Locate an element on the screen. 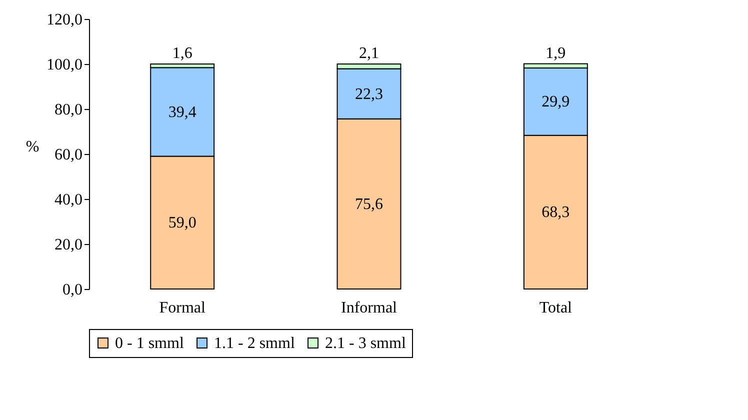 This screenshot has height=420, width=748. y-tick-label: 0,0 is located at coordinates (72, 290).